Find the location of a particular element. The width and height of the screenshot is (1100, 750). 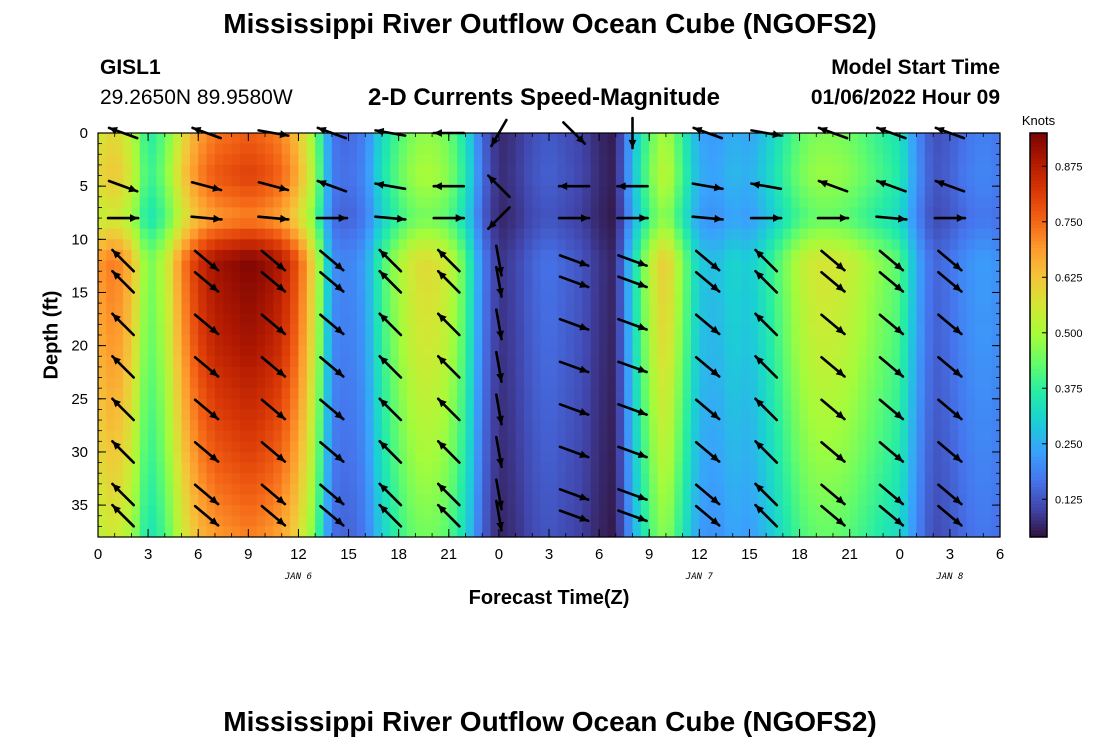

station-coordinates: 29.2650N 89.9580W is located at coordinates (196, 97).